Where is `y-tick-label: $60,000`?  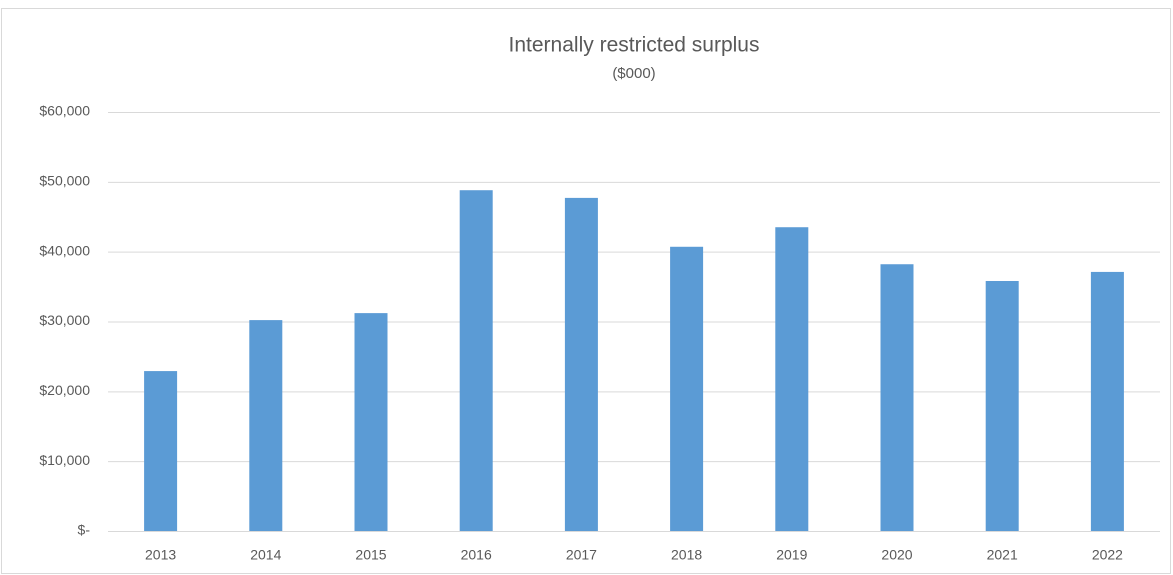
y-tick-label: $60,000 is located at coordinates (64, 111).